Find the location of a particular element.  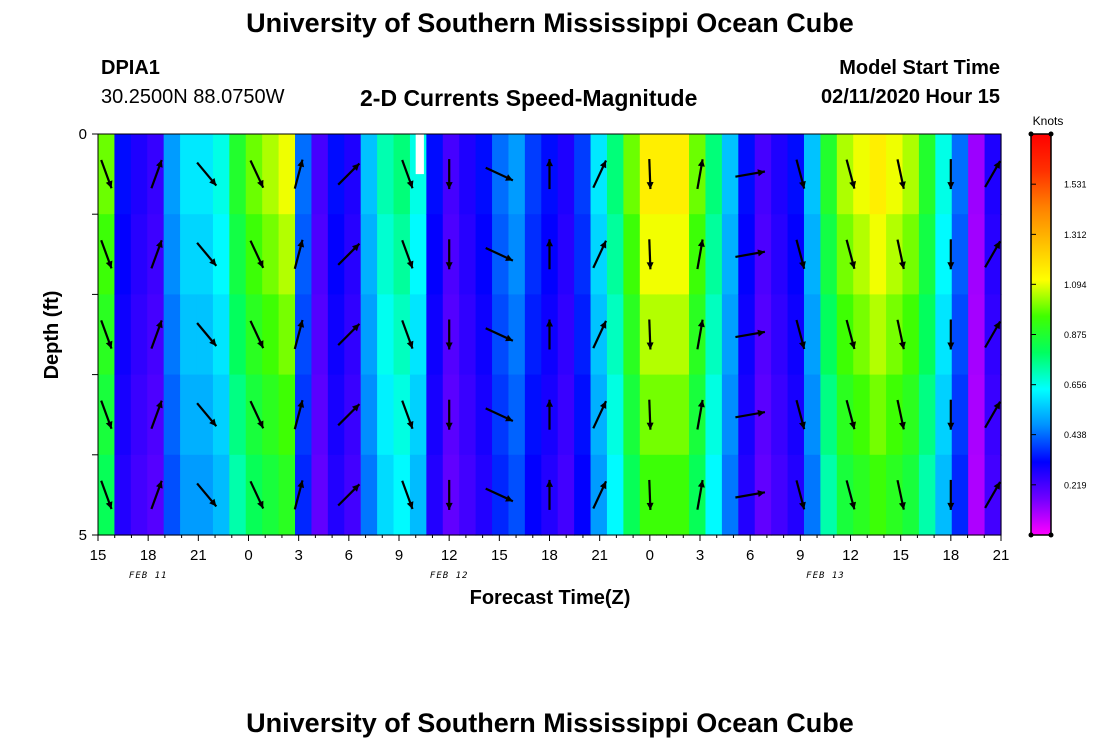

x-tick-label: 12 is located at coordinates (449, 555).